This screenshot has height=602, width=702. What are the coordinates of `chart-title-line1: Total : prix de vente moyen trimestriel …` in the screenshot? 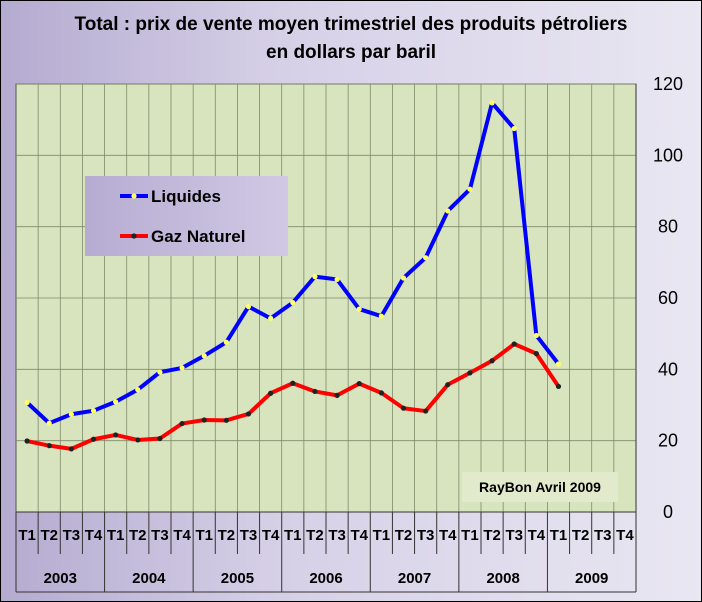 It's located at (351, 24).